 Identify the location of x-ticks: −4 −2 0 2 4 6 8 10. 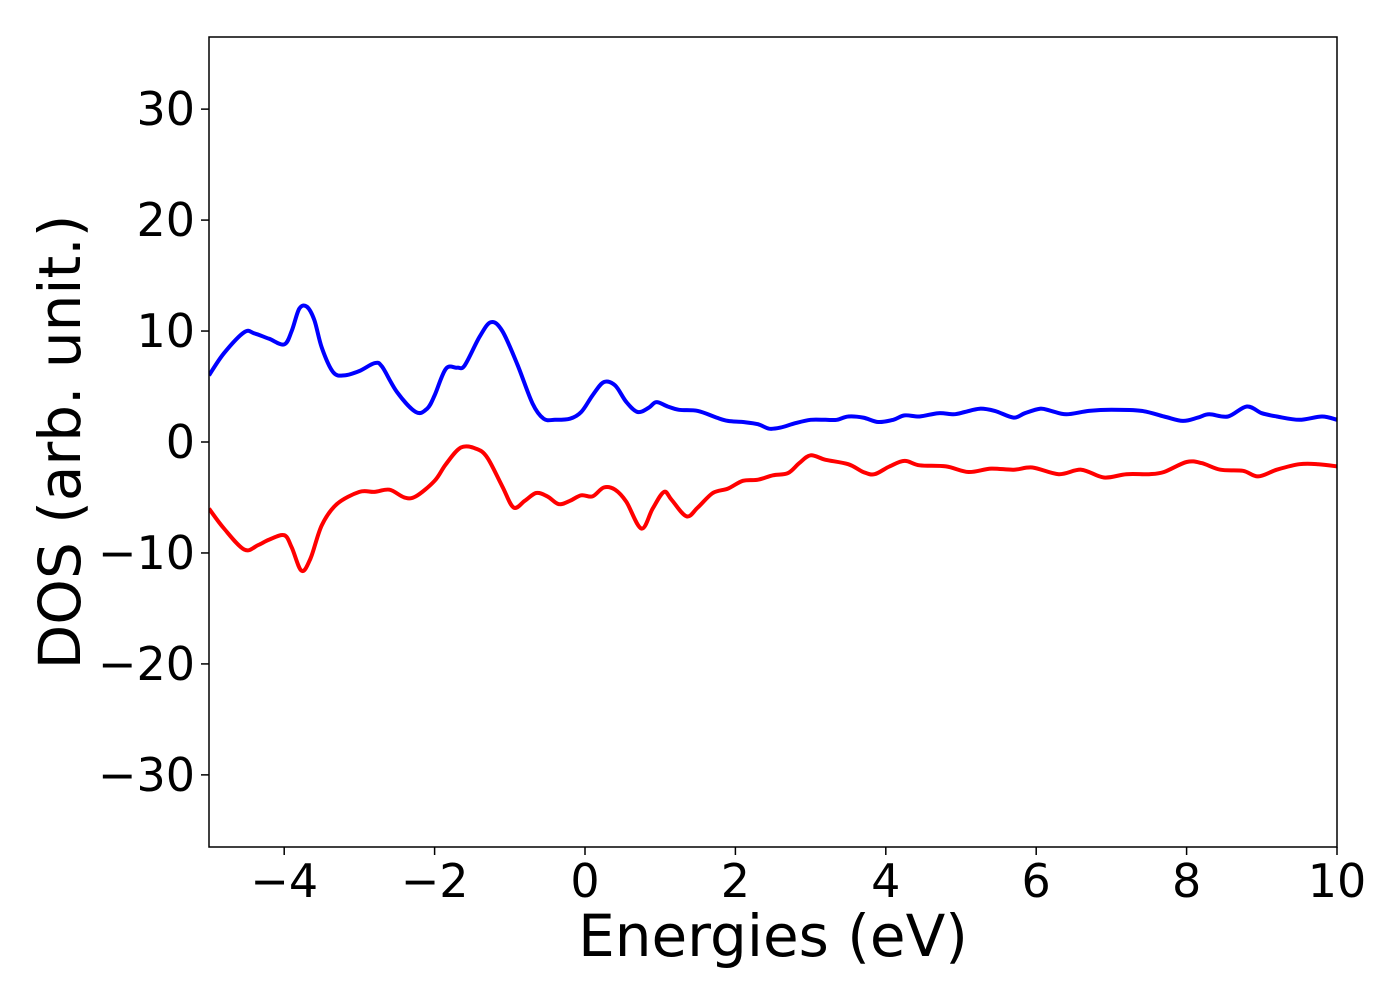
(808, 877).